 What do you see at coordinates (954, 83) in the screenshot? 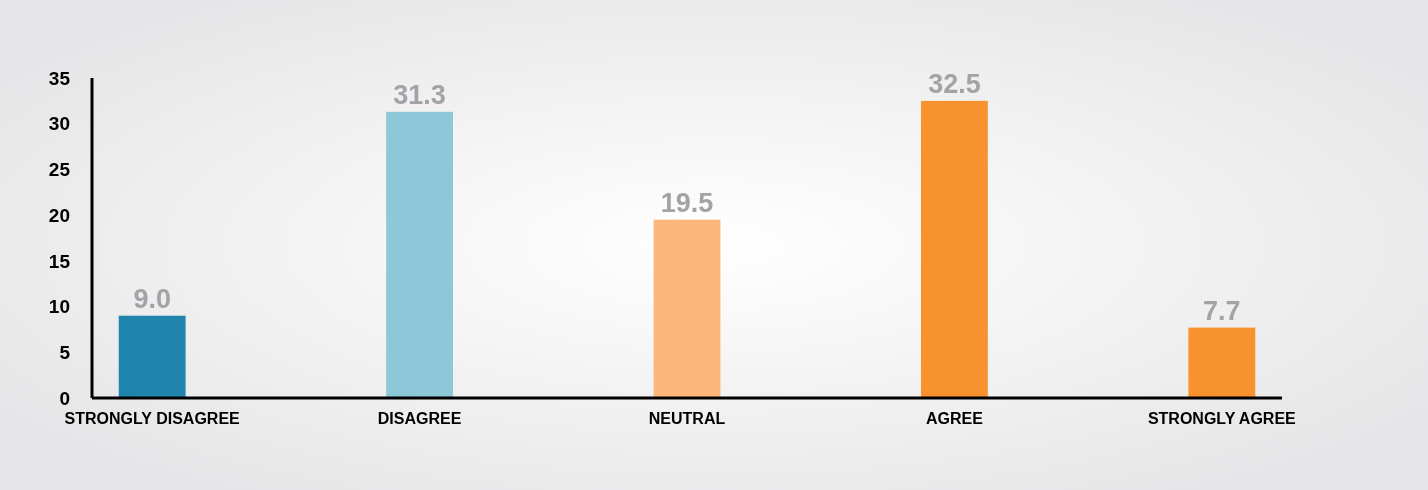
I see `data-label: 32.5` at bounding box center [954, 83].